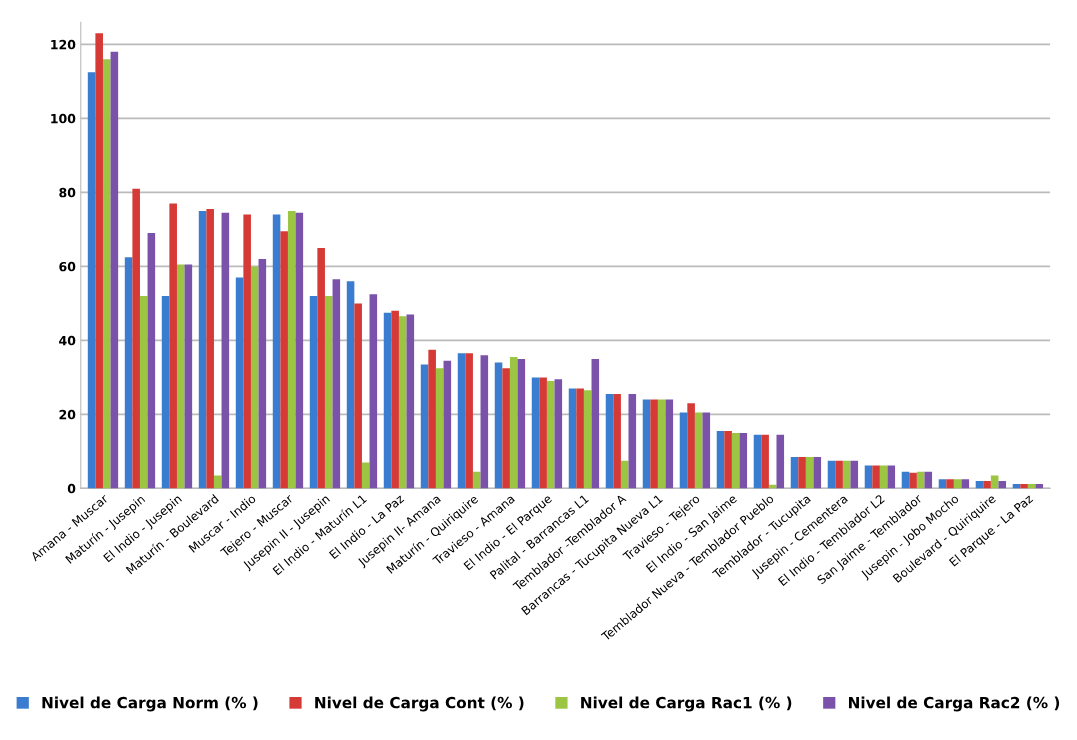  I want to click on y-tick-label: 120, so click(63, 44).